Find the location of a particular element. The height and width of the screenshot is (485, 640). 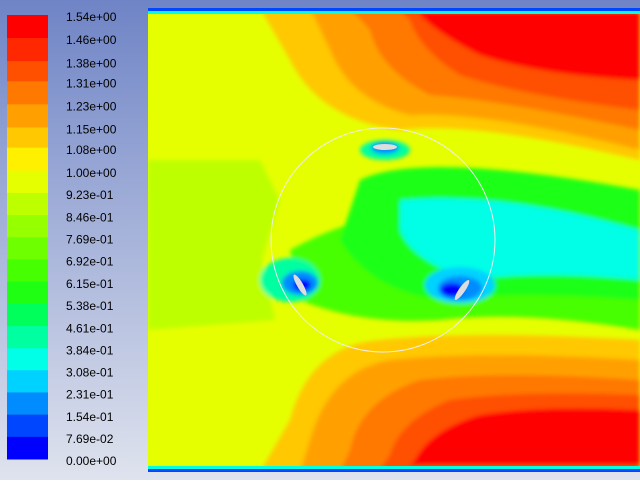

colorbar-label: 4.61e-01 is located at coordinates (90, 328).